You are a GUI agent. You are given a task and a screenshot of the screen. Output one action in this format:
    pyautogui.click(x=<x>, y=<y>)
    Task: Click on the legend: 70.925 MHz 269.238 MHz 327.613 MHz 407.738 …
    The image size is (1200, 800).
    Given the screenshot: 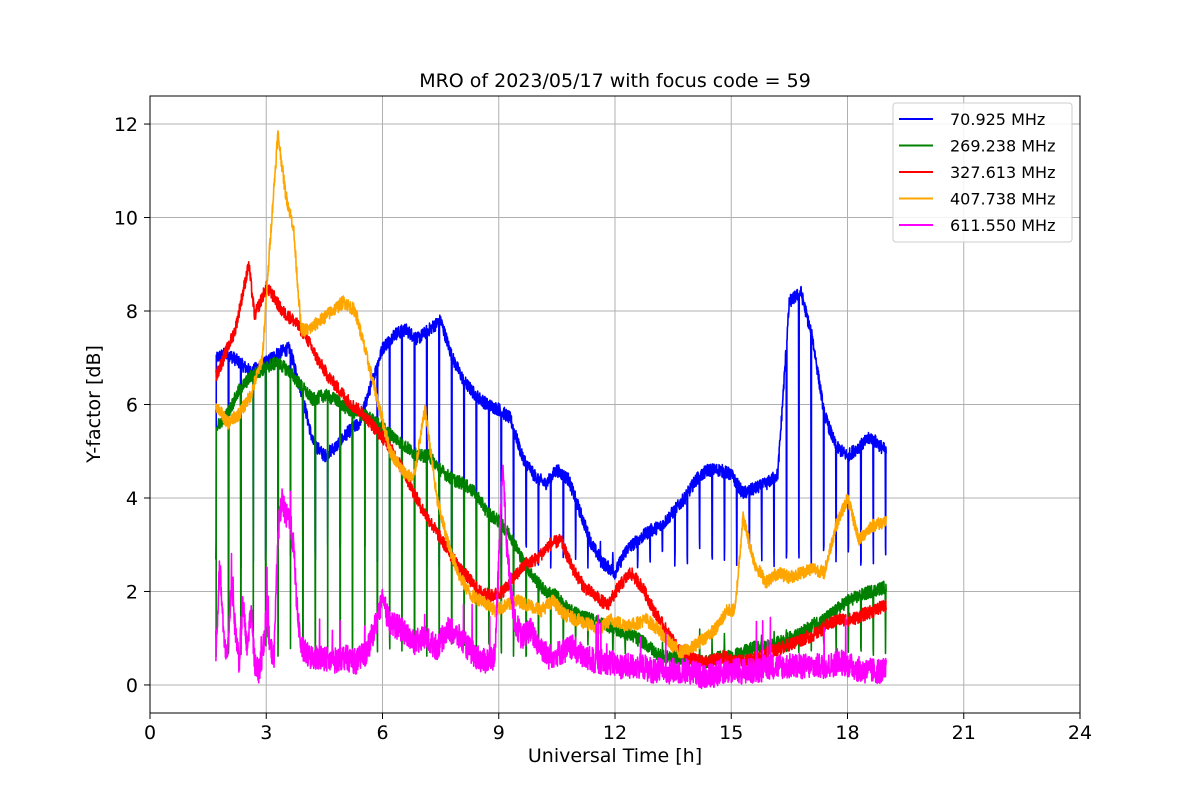 What is the action you would take?
    pyautogui.click(x=982, y=172)
    